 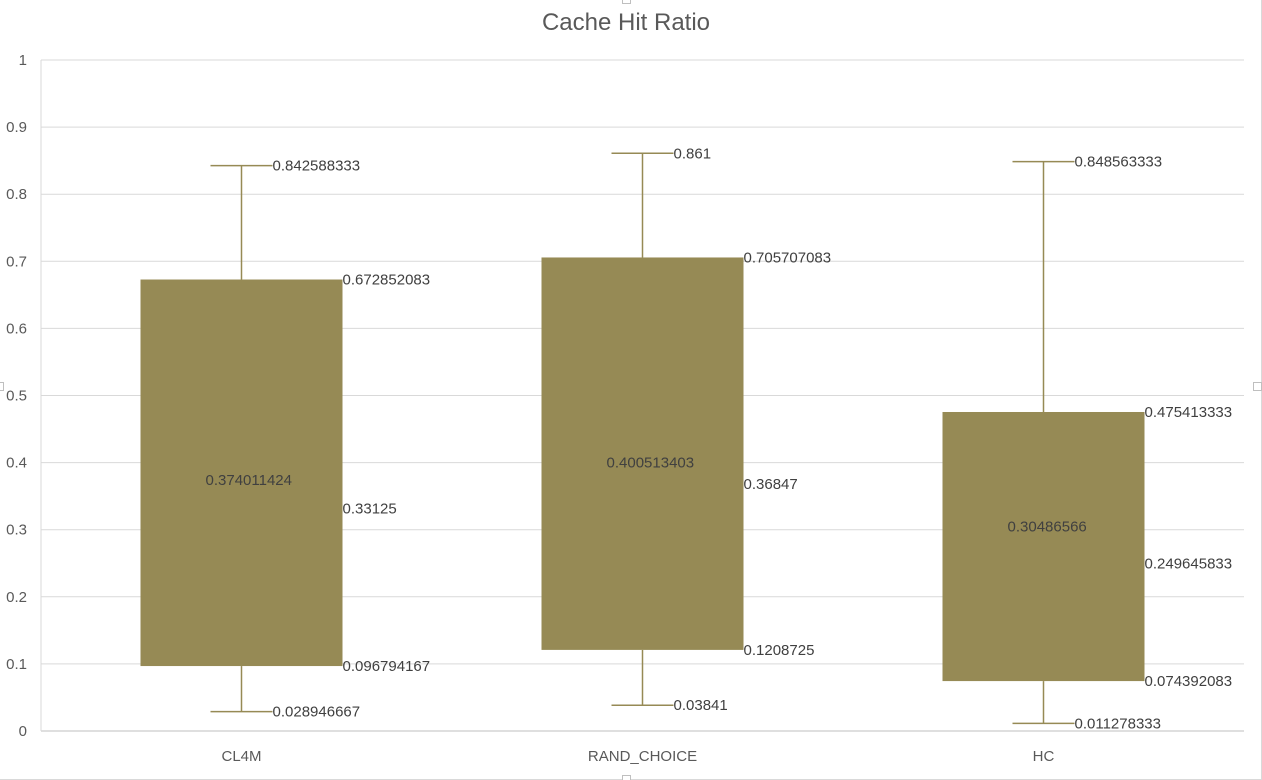 What do you see at coordinates (788, 257) in the screenshot?
I see `q3-label: 0.705707083` at bounding box center [788, 257].